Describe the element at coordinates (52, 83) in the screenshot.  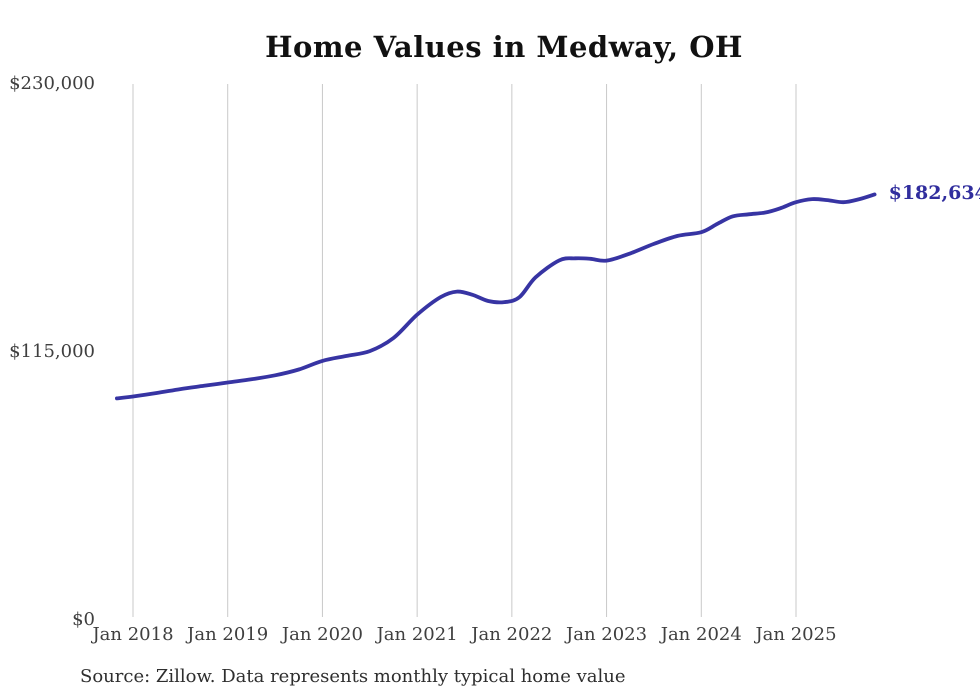
I see `y-tick-label: $230,000` at that location.